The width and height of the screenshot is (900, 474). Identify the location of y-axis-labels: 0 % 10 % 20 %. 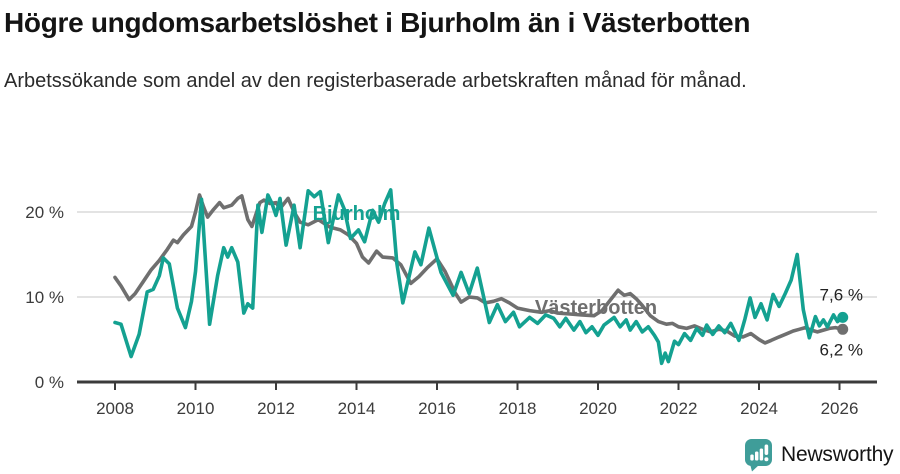
(44, 297).